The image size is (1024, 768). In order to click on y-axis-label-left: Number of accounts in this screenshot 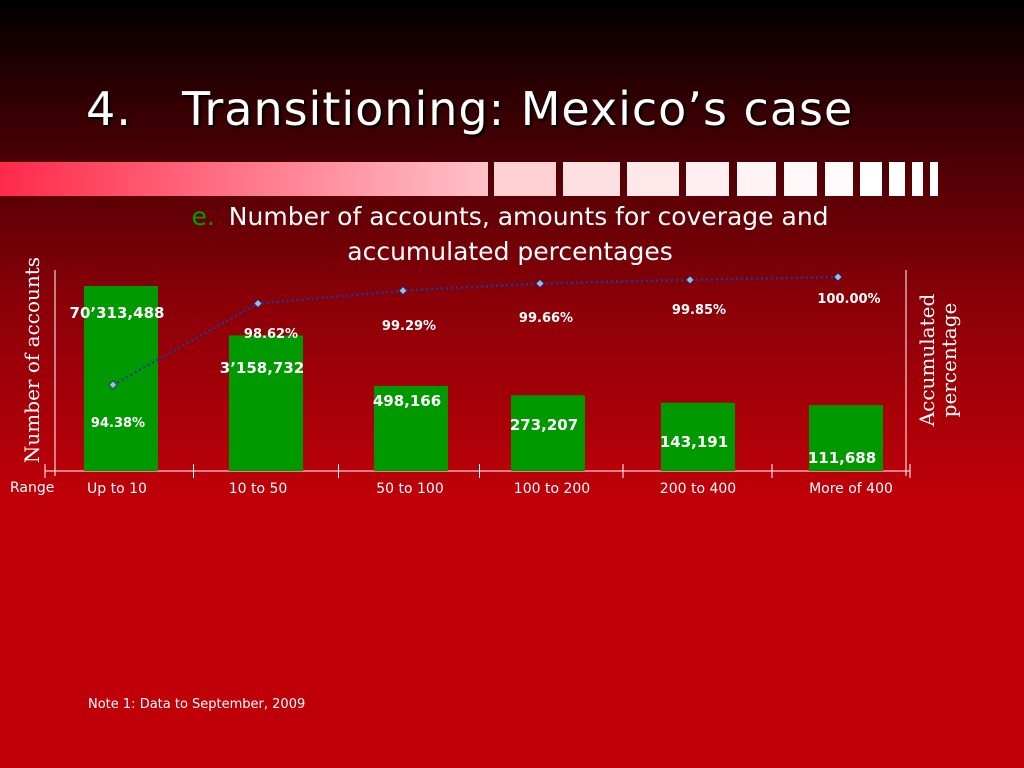, I will do `click(32, 360)`.